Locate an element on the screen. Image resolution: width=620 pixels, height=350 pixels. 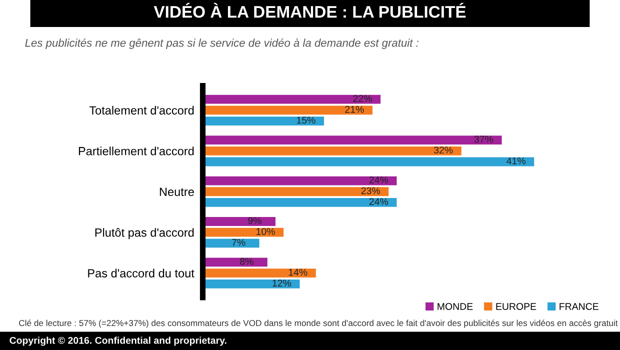
data-label: 41% is located at coordinates (516, 161).